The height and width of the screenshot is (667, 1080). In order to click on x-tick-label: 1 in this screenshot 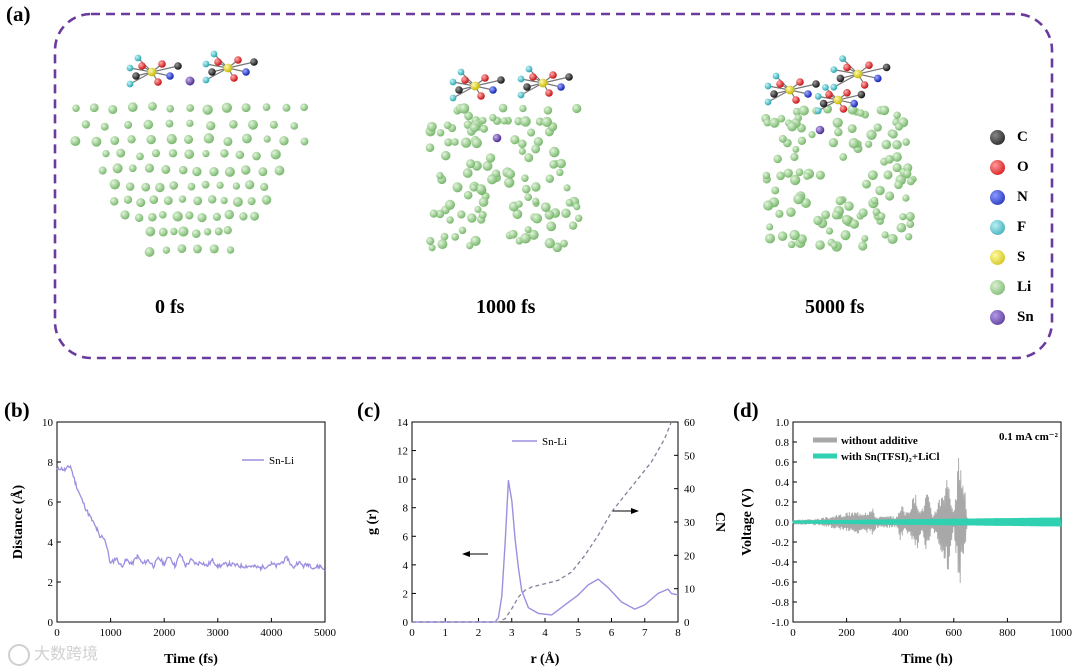, I will do `click(446, 633)`.